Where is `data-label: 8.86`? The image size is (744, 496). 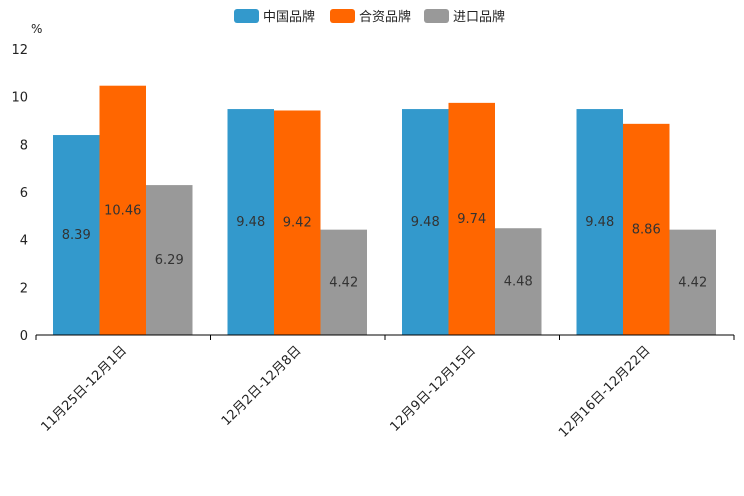 data-label: 8.86 is located at coordinates (646, 229).